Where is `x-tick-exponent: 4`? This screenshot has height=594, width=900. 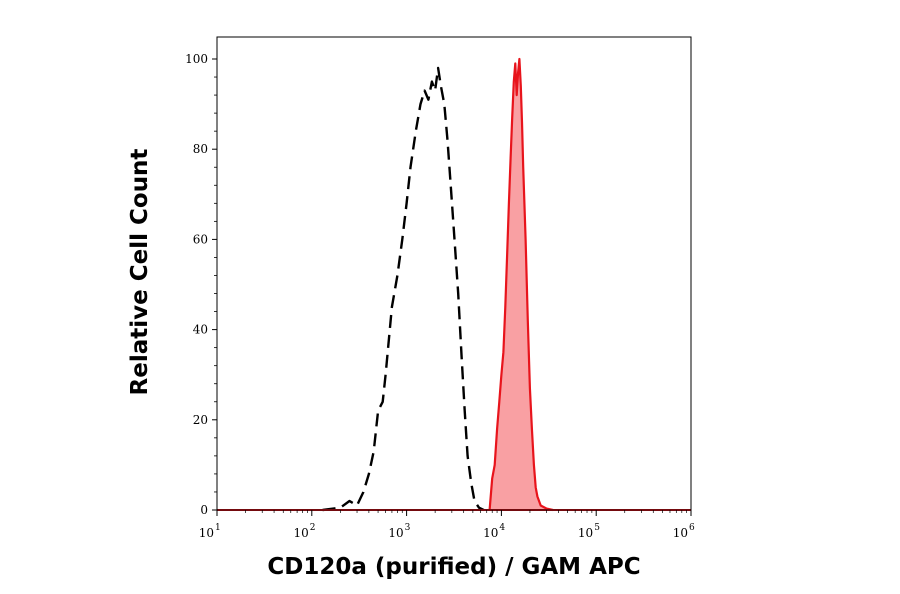 x-tick-exponent: 4 is located at coordinates (502, 528).